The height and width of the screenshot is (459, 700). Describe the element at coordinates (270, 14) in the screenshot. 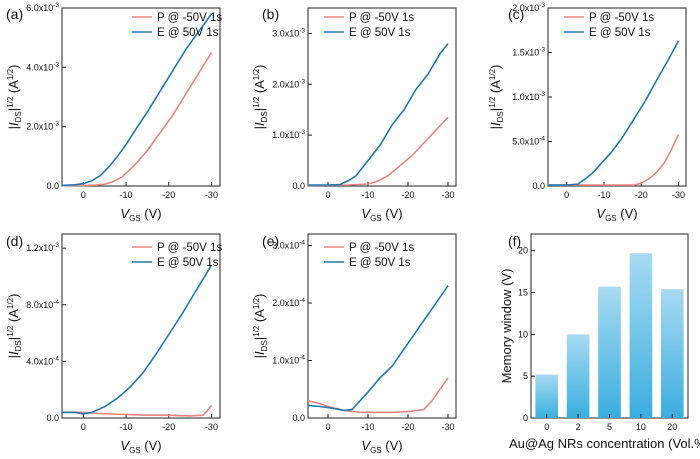

I see `panel-label: (b)` at that location.